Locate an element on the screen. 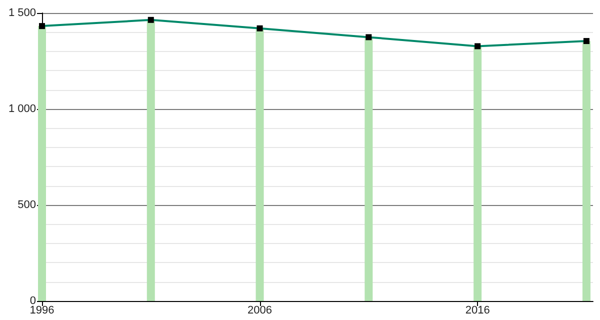  y-tick-label: 500 is located at coordinates (27, 205).